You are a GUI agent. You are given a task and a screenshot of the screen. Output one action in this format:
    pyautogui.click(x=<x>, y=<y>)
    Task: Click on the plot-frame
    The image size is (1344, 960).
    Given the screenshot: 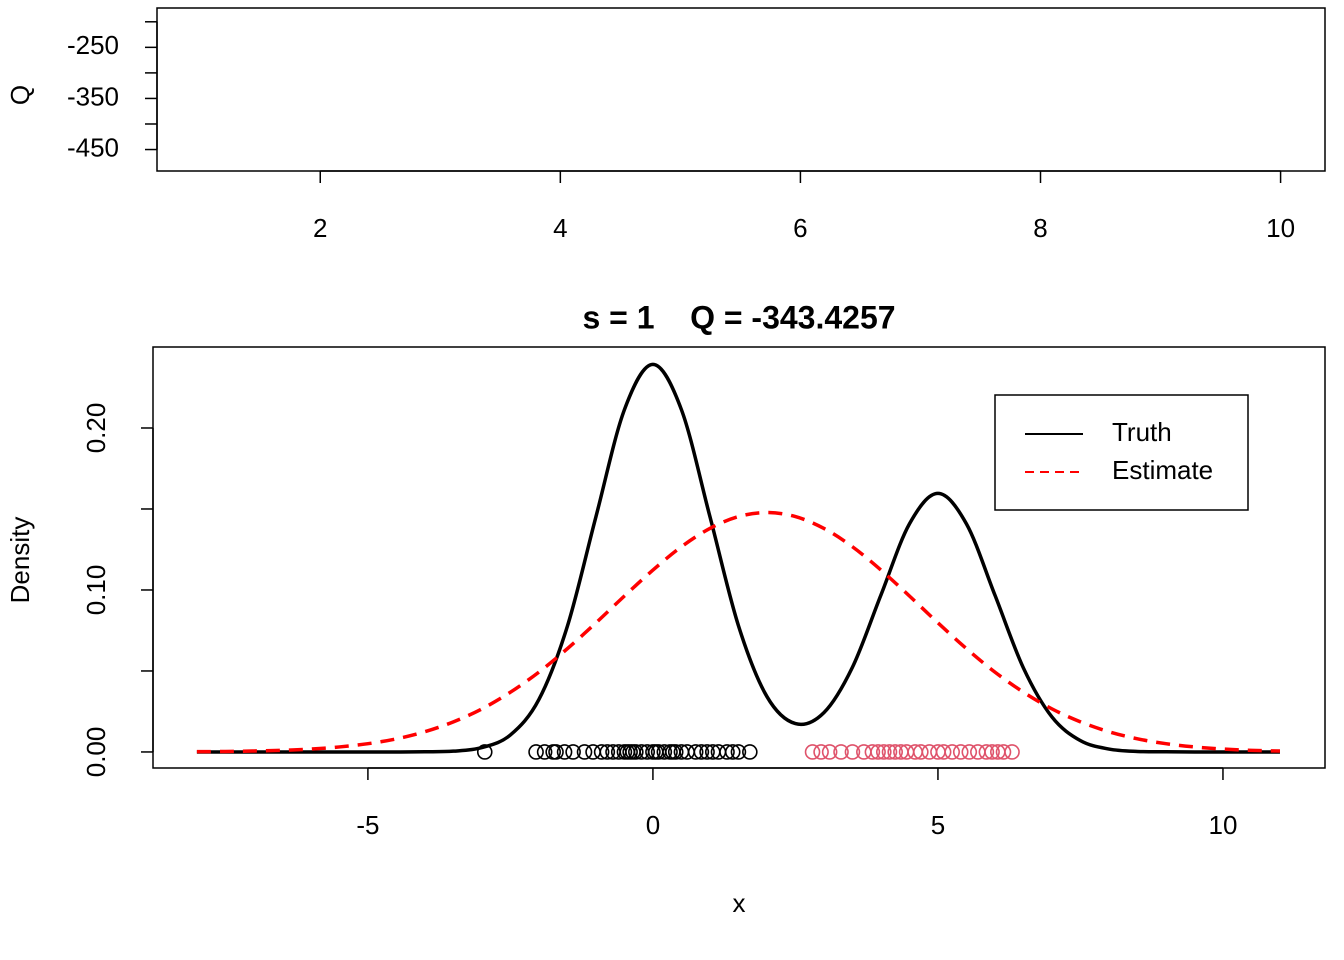 What is the action you would take?
    pyautogui.click(x=741, y=89)
    